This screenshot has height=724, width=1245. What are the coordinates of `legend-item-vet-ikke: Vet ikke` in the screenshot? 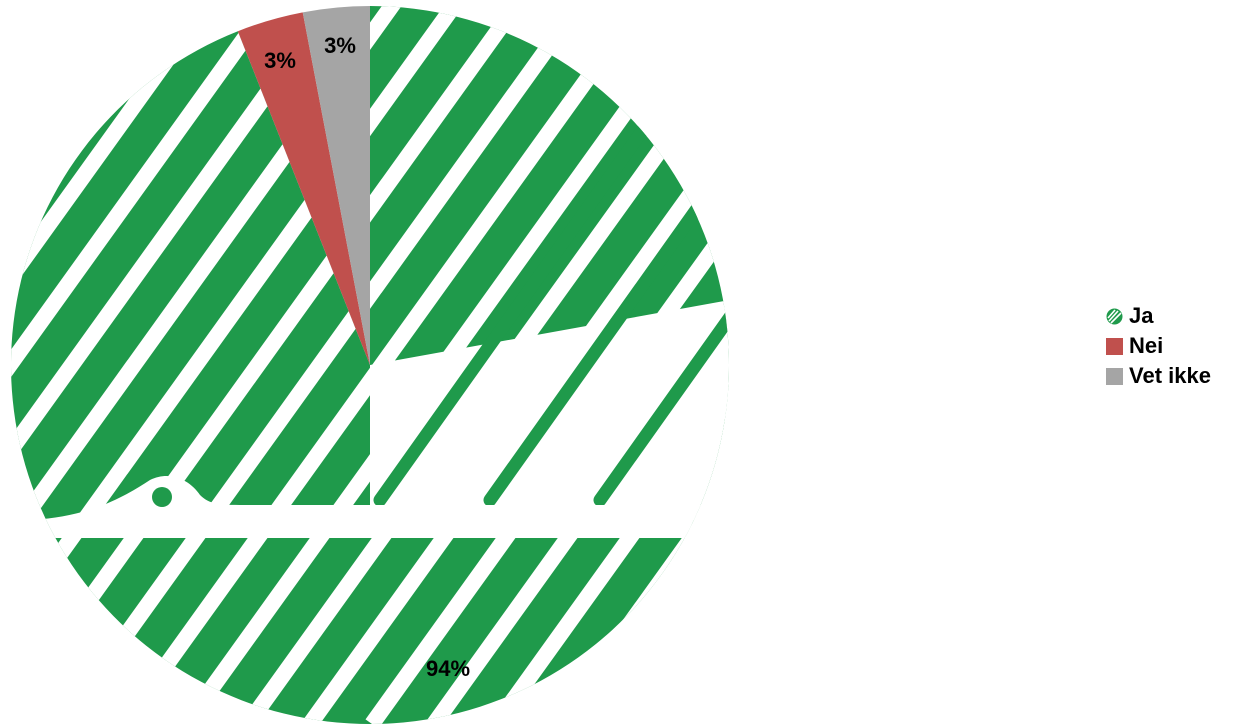 It's located at (1158, 376).